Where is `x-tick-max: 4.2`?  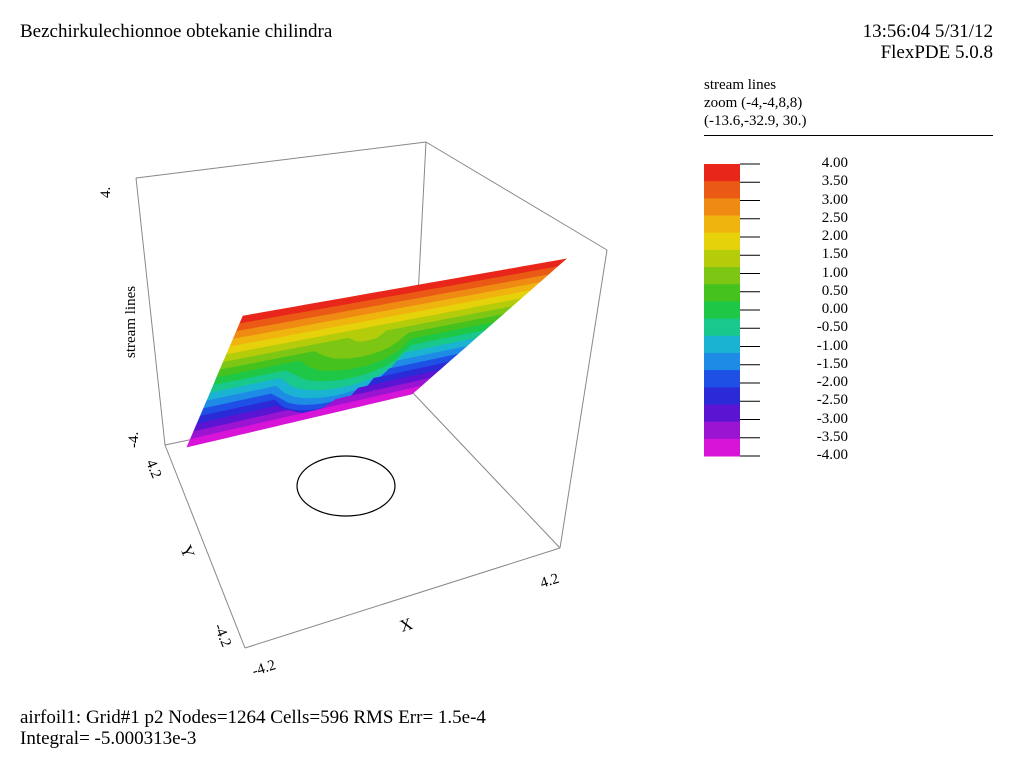
x-tick-max: 4.2 is located at coordinates (549, 581).